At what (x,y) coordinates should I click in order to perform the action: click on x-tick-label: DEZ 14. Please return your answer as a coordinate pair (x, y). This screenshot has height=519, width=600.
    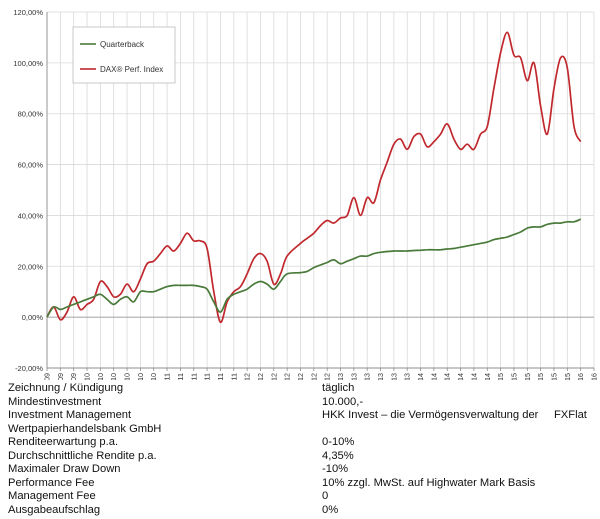
    Looking at the image, I should click on (487, 376).